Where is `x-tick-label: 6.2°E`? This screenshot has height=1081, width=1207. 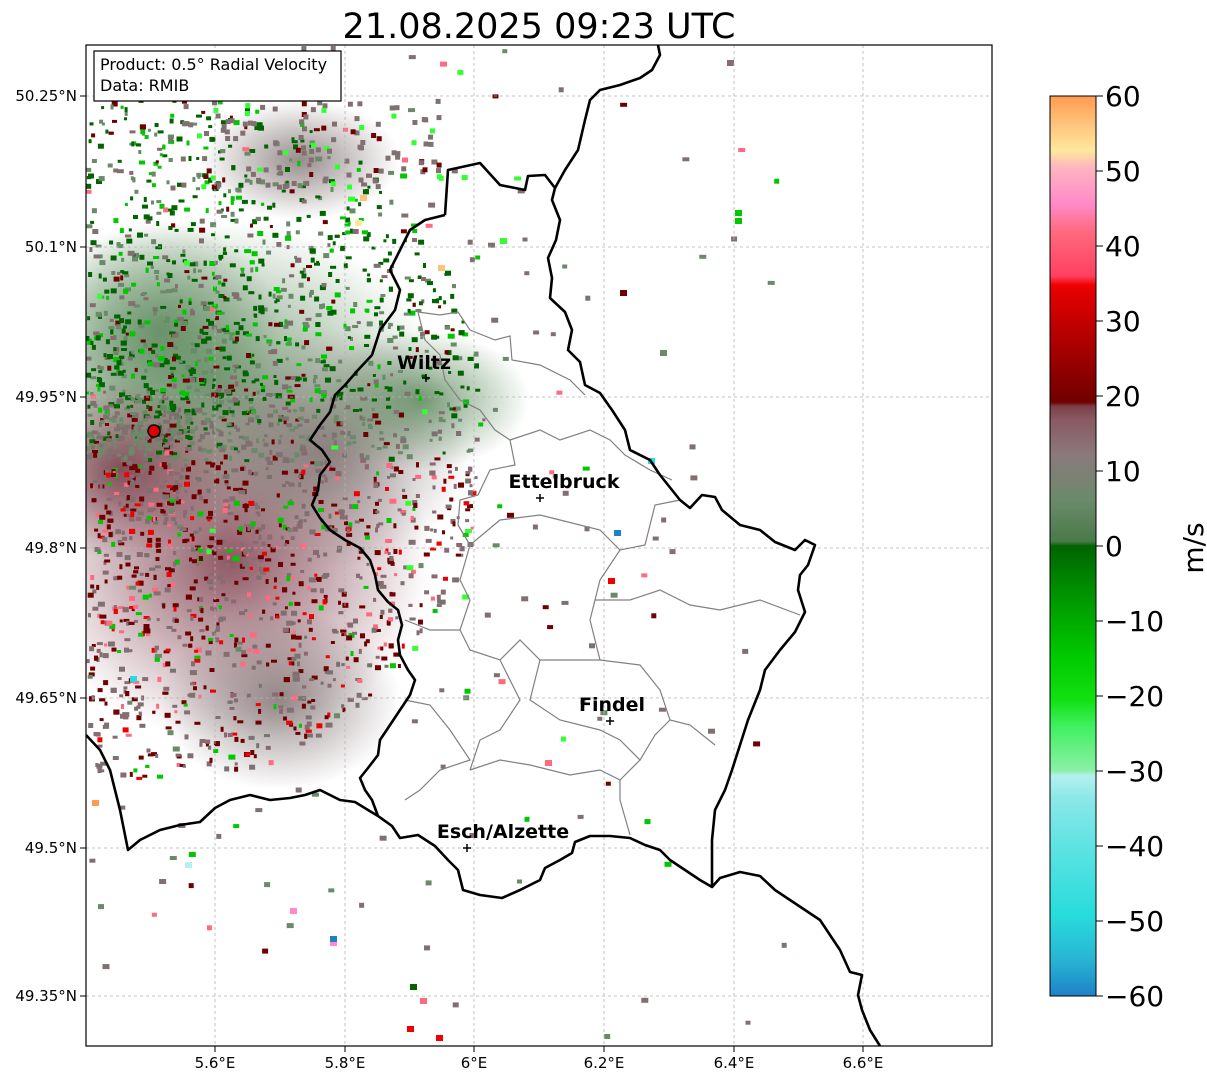
x-tick-label: 6.2°E is located at coordinates (604, 1063).